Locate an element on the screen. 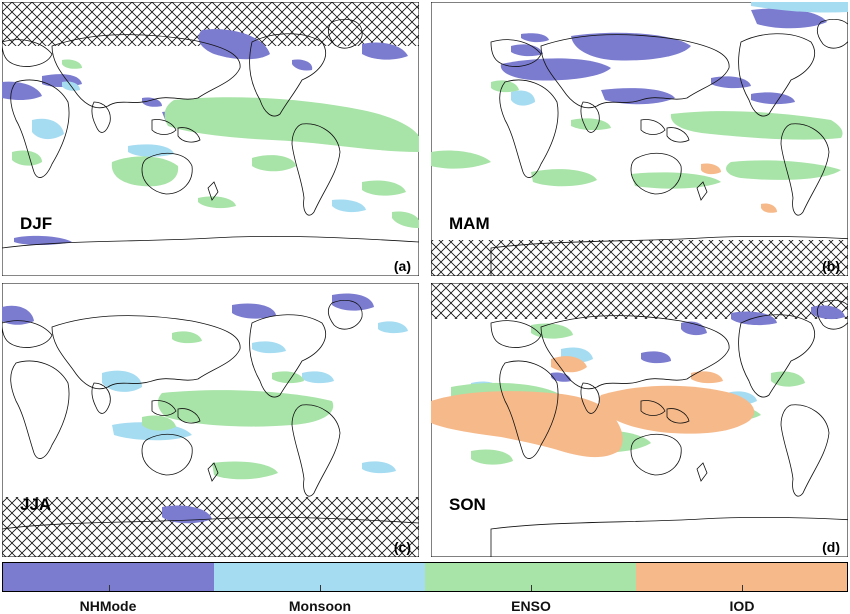  panel-tag: (d) is located at coordinates (831, 547).